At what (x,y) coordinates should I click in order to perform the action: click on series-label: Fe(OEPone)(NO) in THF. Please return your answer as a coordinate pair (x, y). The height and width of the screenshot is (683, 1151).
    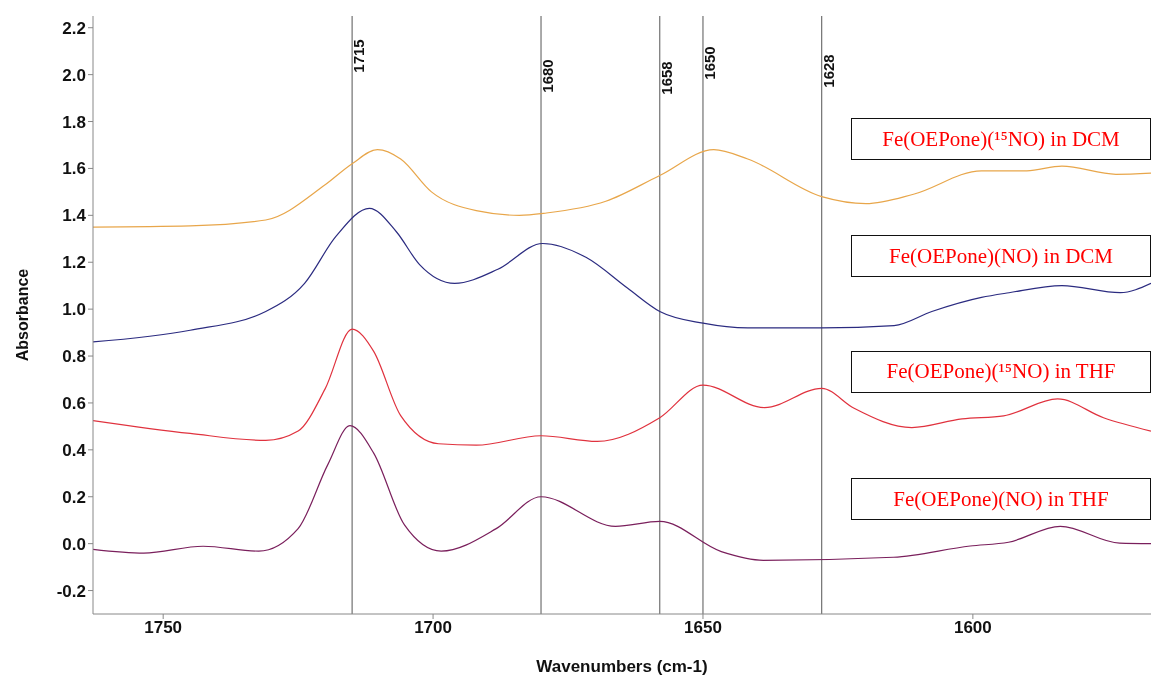
    Looking at the image, I should click on (1001, 499).